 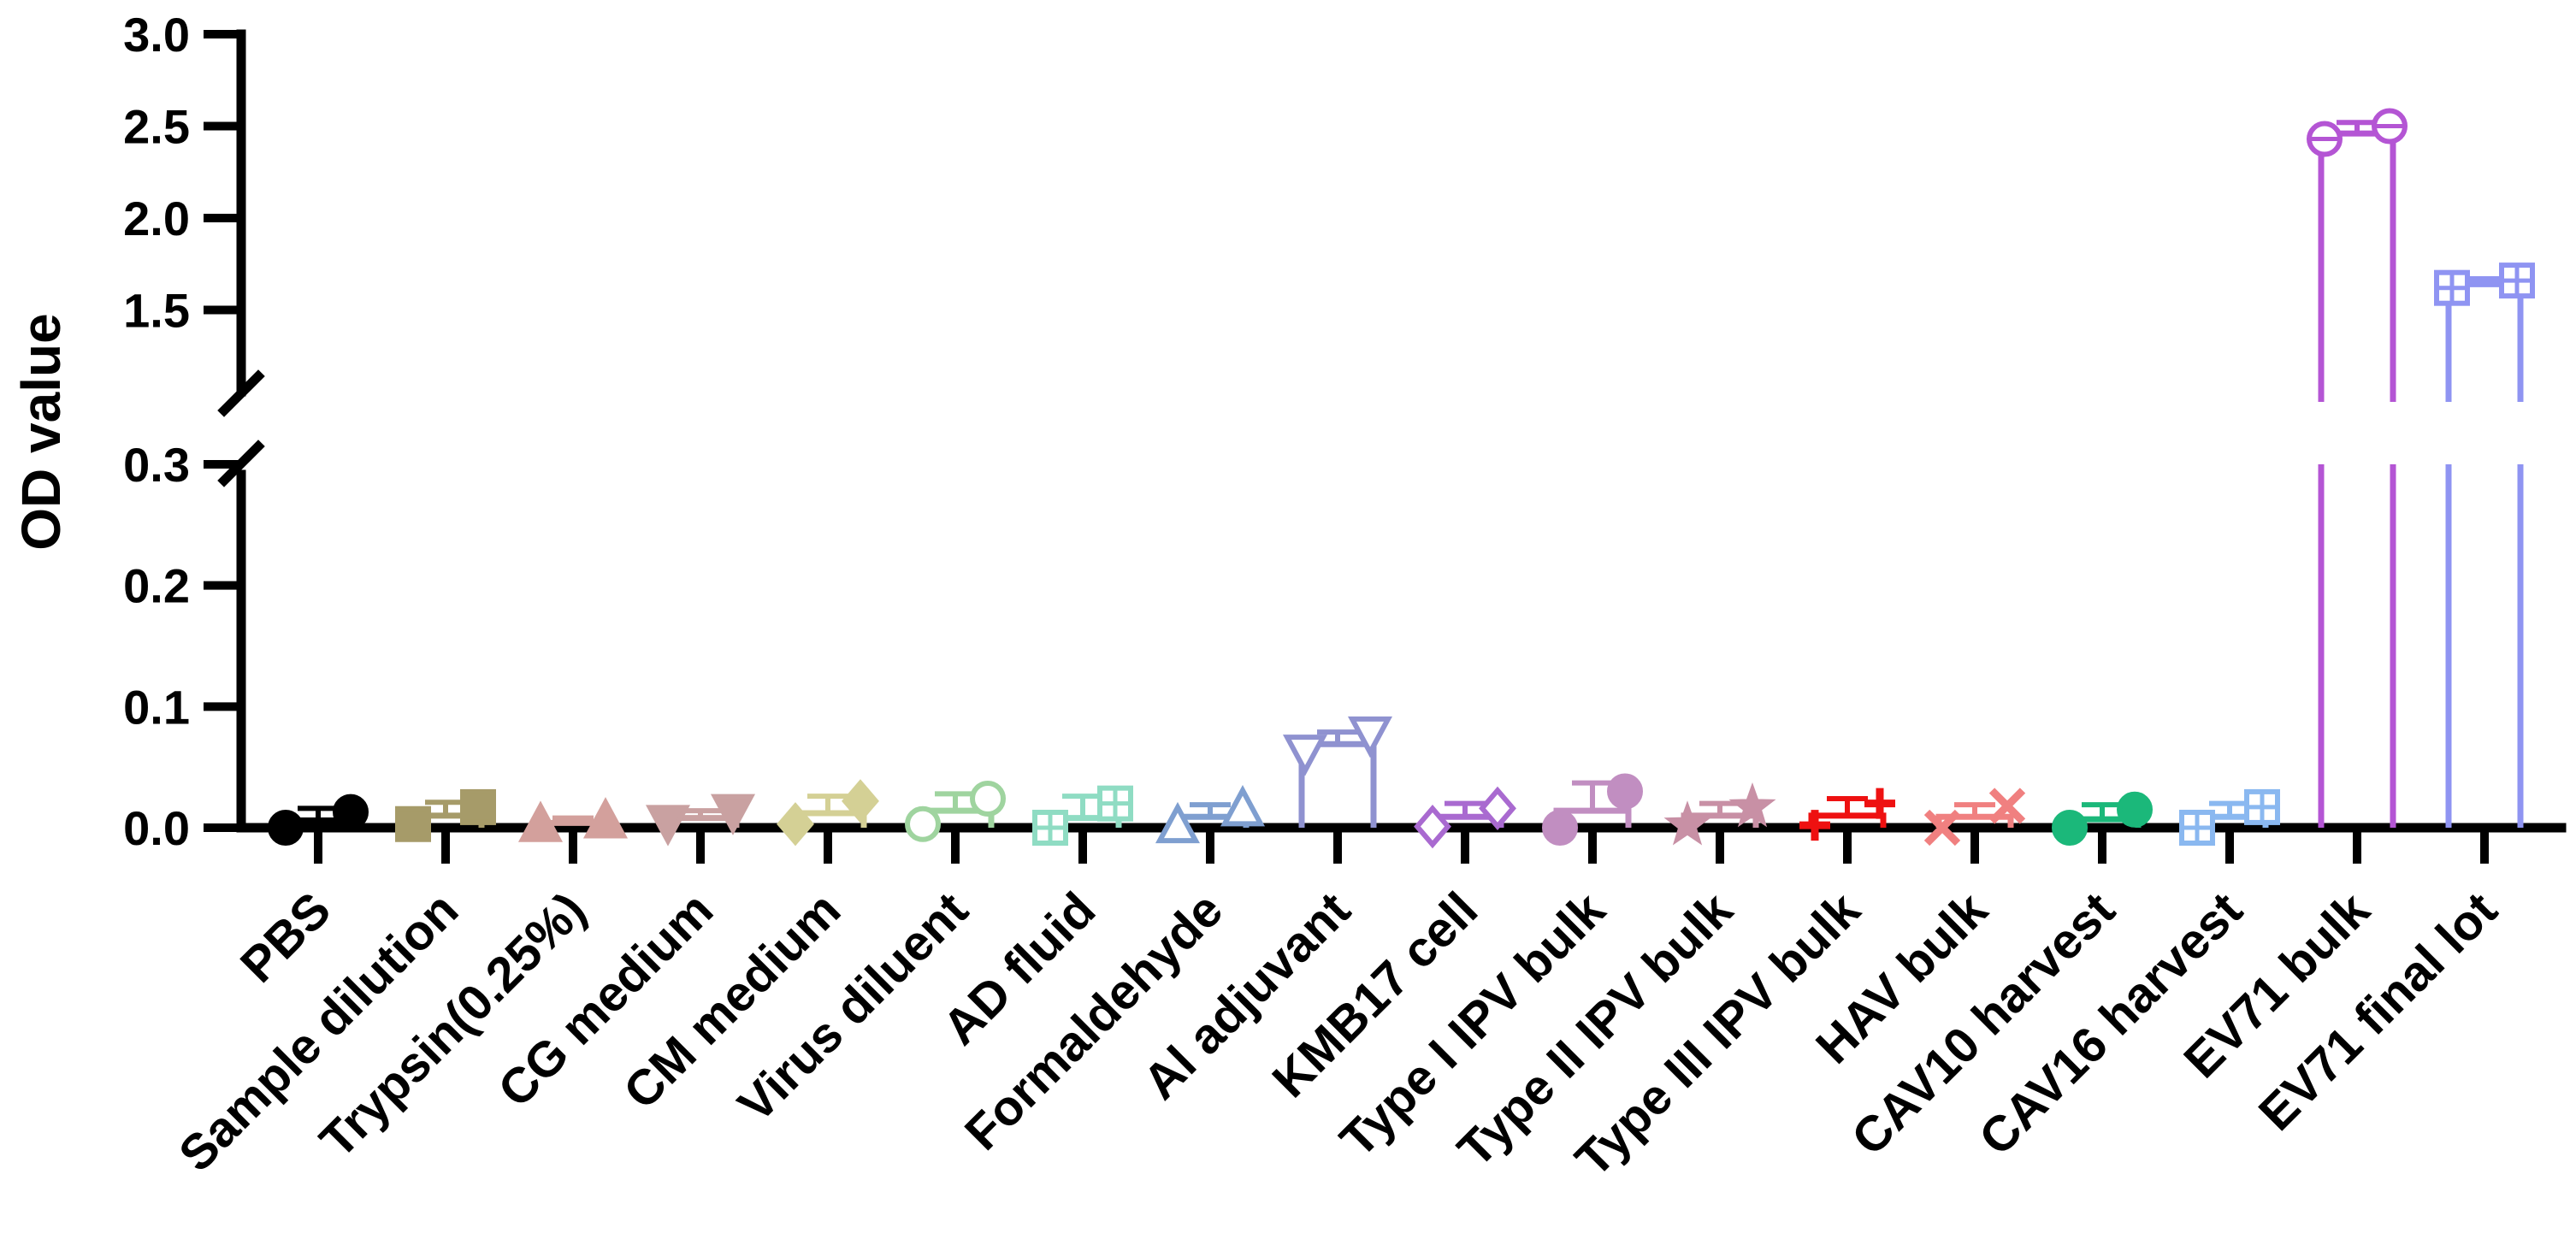 What do you see at coordinates (182, 431) in the screenshot?
I see `y-ticks: 0.0 0.1 0.2 0.3 1.5 2.0 2.5 3.0` at bounding box center [182, 431].